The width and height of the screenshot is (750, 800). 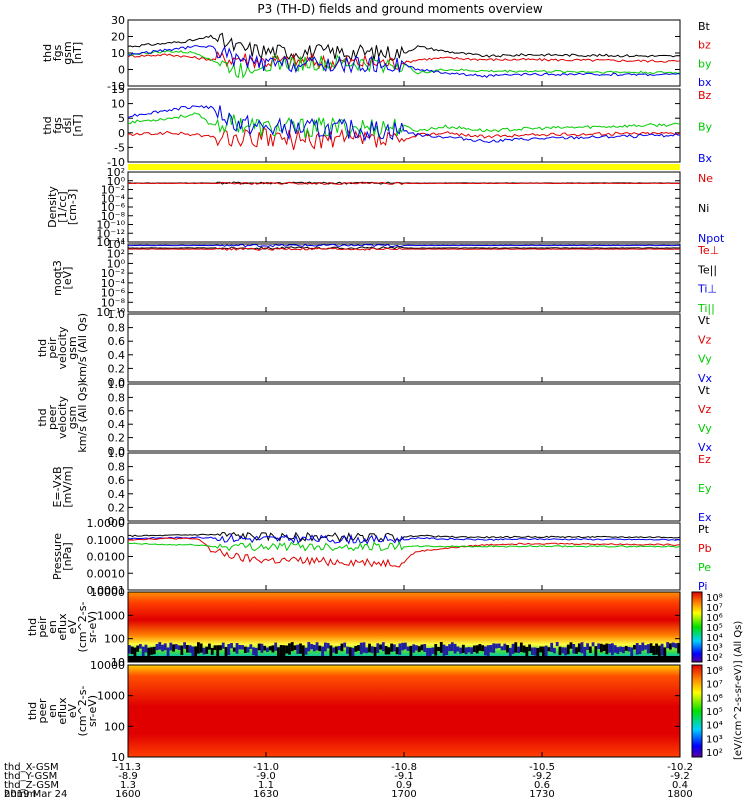 What do you see at coordinates (705, 428) in the screenshot?
I see `legend-Vy: Vy` at bounding box center [705, 428].